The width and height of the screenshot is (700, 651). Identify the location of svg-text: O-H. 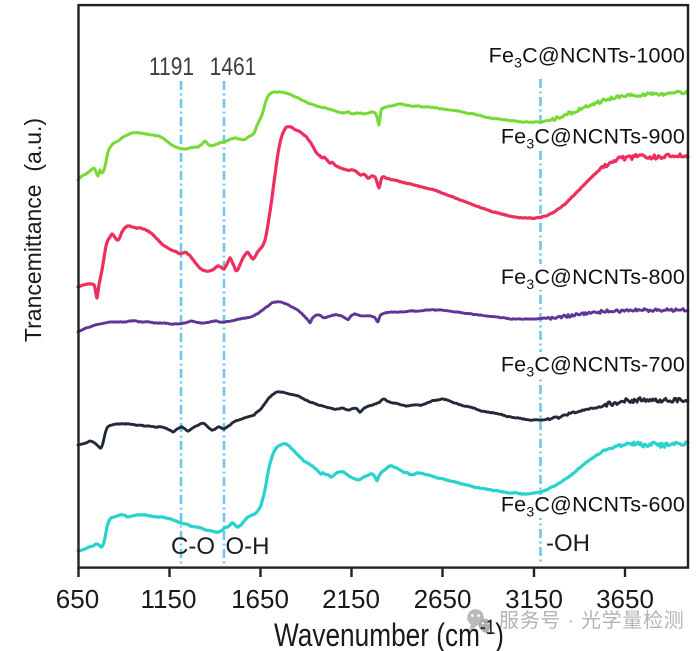
(248, 546).